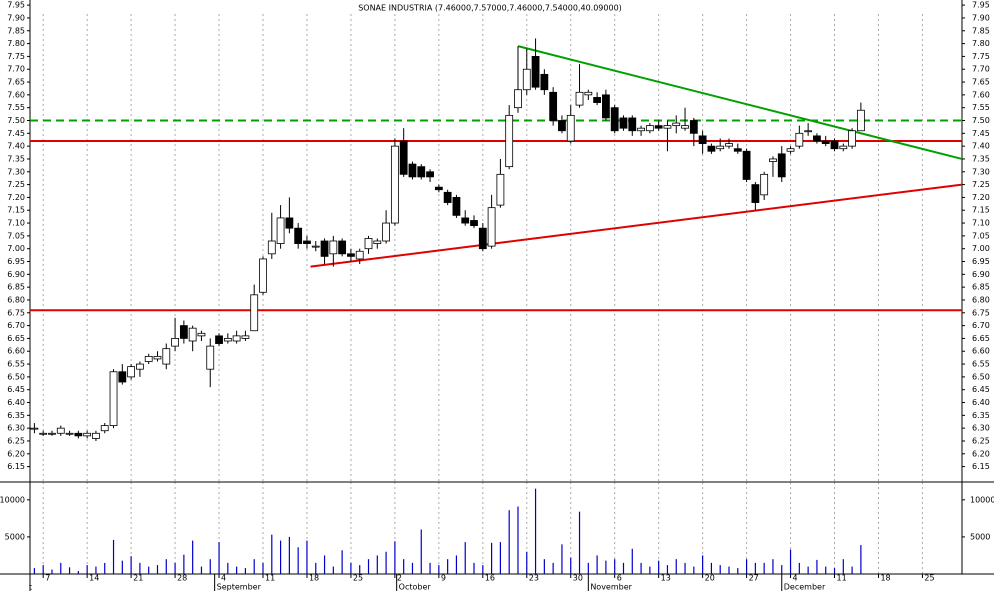 The width and height of the screenshot is (994, 591). Describe the element at coordinates (981, 351) in the screenshot. I see `y-tick-label: 6.60` at that location.